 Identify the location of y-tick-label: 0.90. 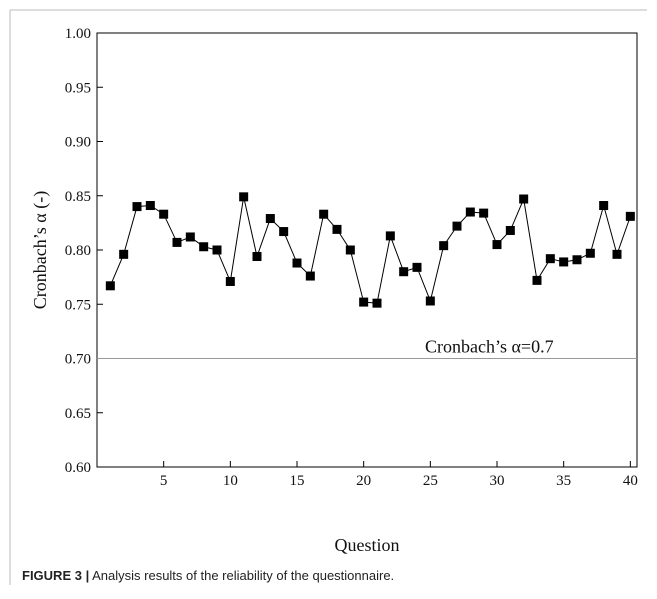
(78, 143).